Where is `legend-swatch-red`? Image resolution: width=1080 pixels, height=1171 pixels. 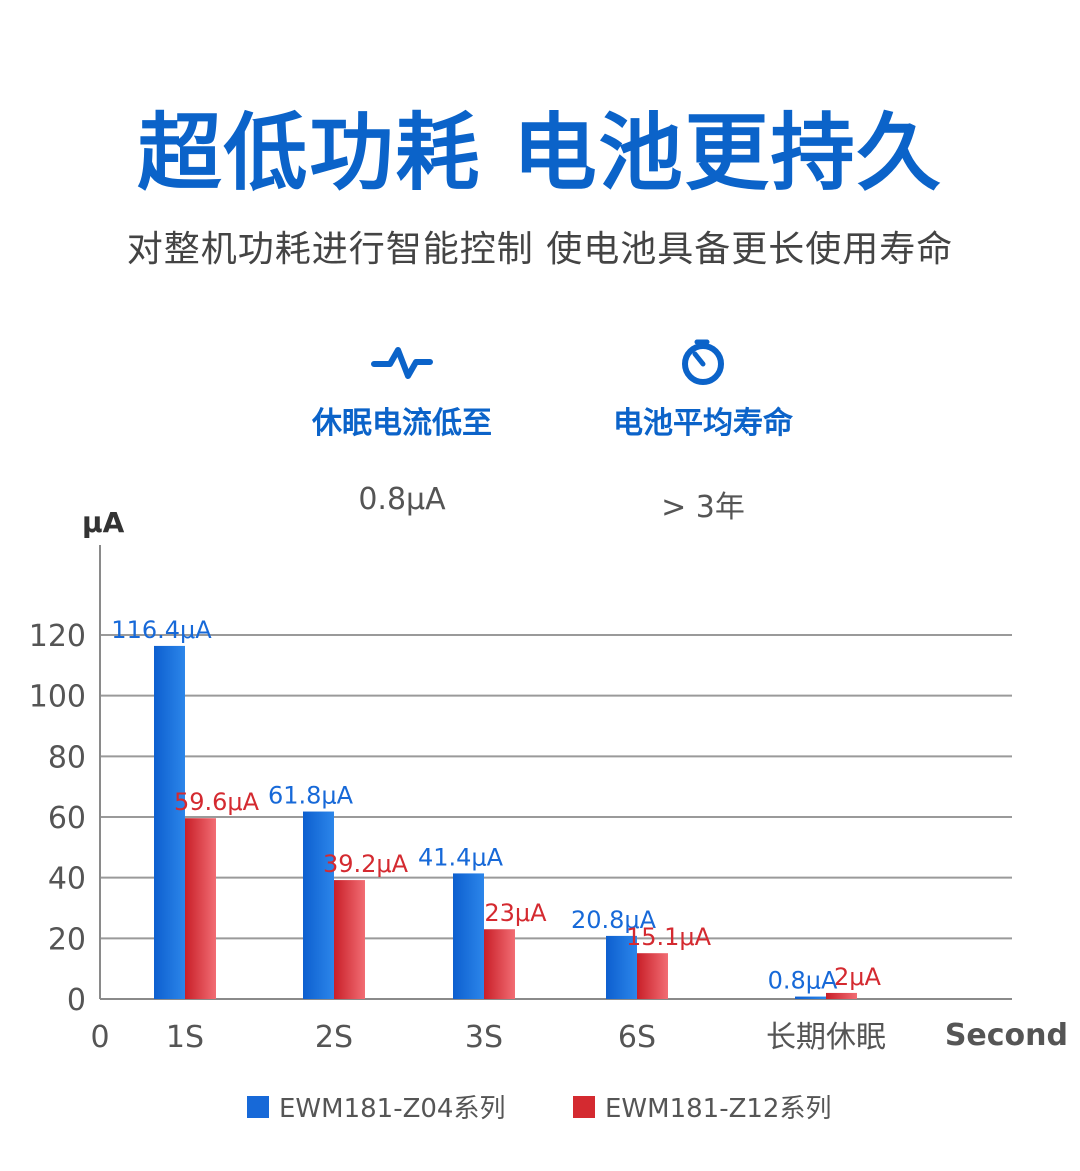
legend-swatch-red is located at coordinates (584, 1106).